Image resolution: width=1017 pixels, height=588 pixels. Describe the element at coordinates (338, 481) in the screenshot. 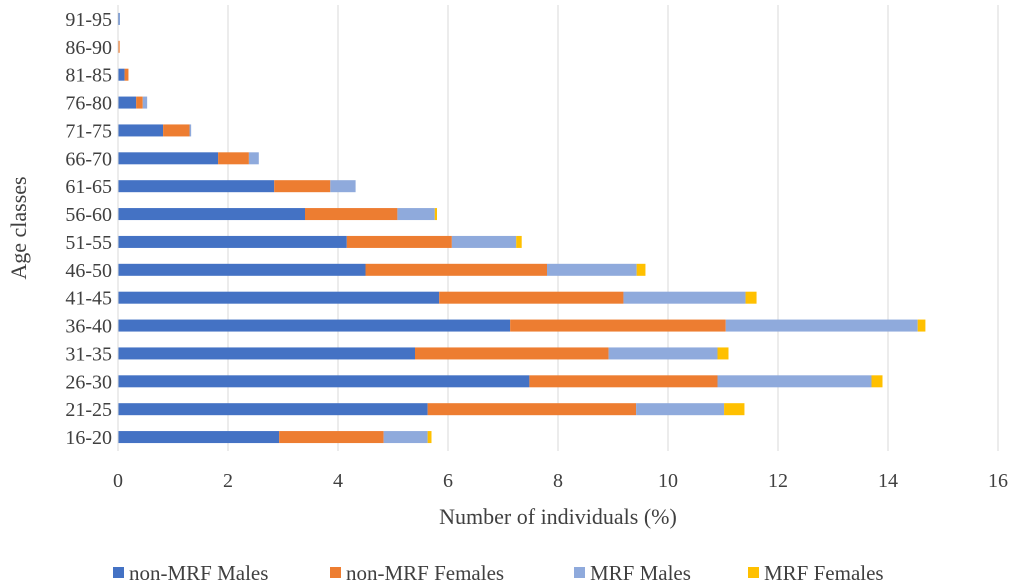

I see `x-tick-label: 4` at that location.